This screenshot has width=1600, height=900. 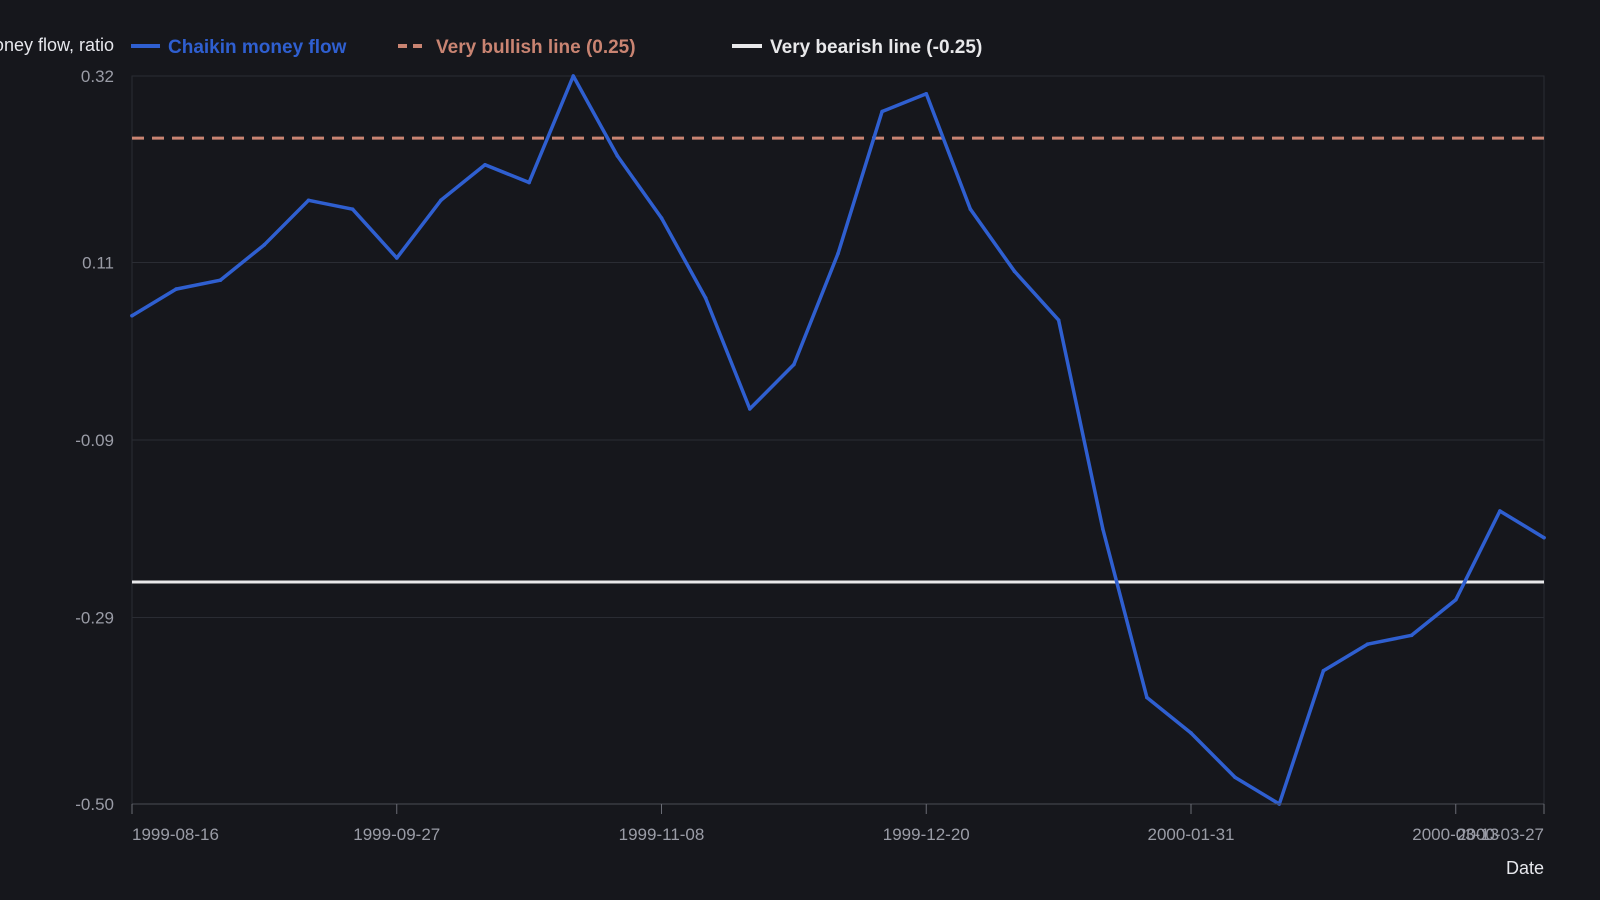 What do you see at coordinates (97, 76) in the screenshot?
I see `y-tick-label: 0.32` at bounding box center [97, 76].